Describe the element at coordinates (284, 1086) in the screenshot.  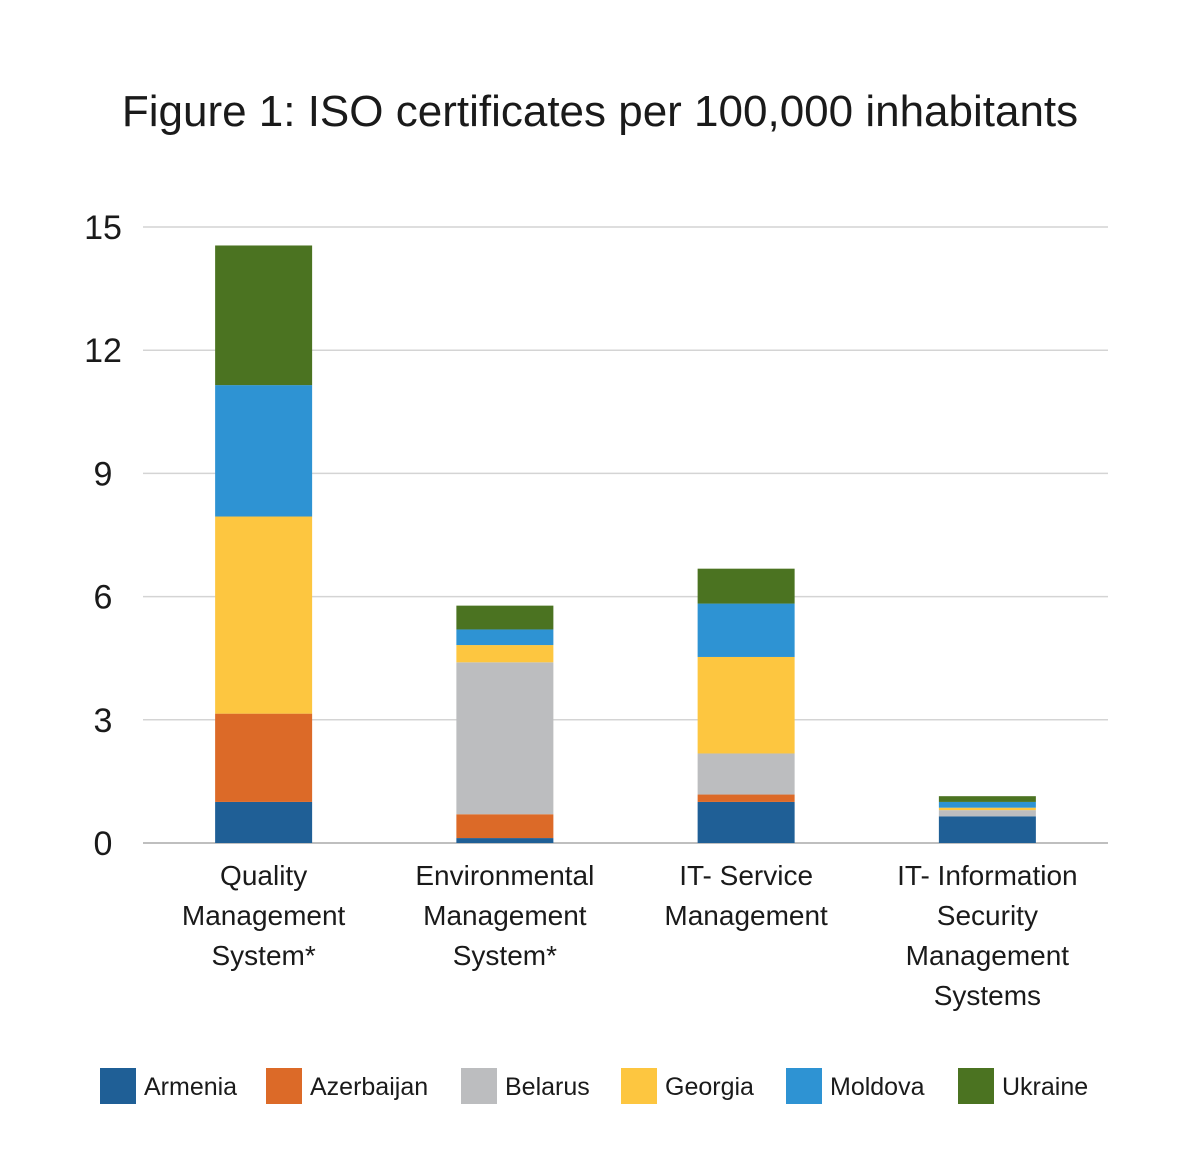
I see `legend-swatch-azerbaijan` at that location.